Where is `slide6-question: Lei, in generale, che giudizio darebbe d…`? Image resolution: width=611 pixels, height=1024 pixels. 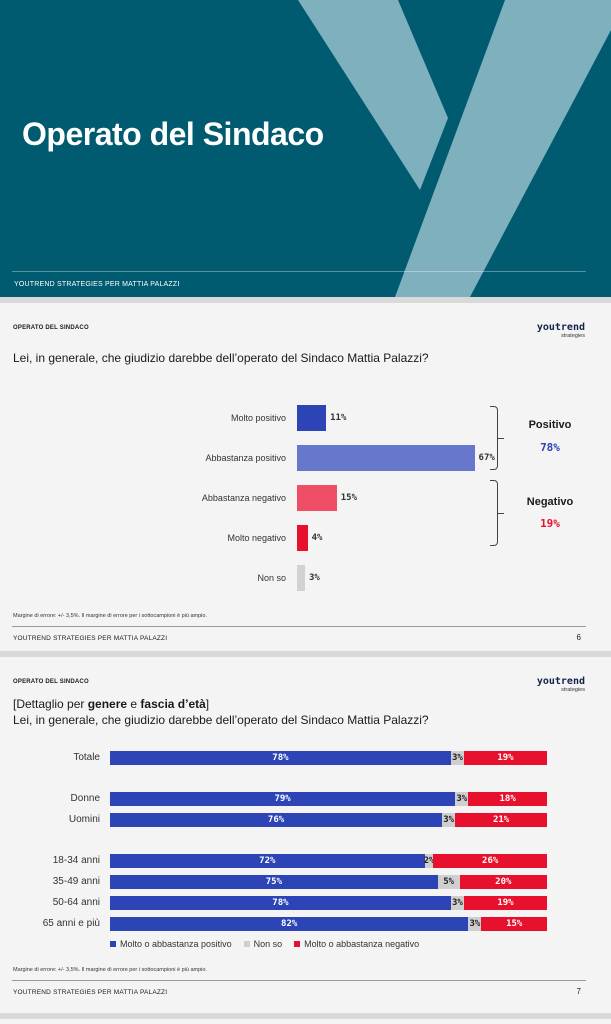 slide6-question: Lei, in generale, che giudizio darebbe d… is located at coordinates (221, 358).